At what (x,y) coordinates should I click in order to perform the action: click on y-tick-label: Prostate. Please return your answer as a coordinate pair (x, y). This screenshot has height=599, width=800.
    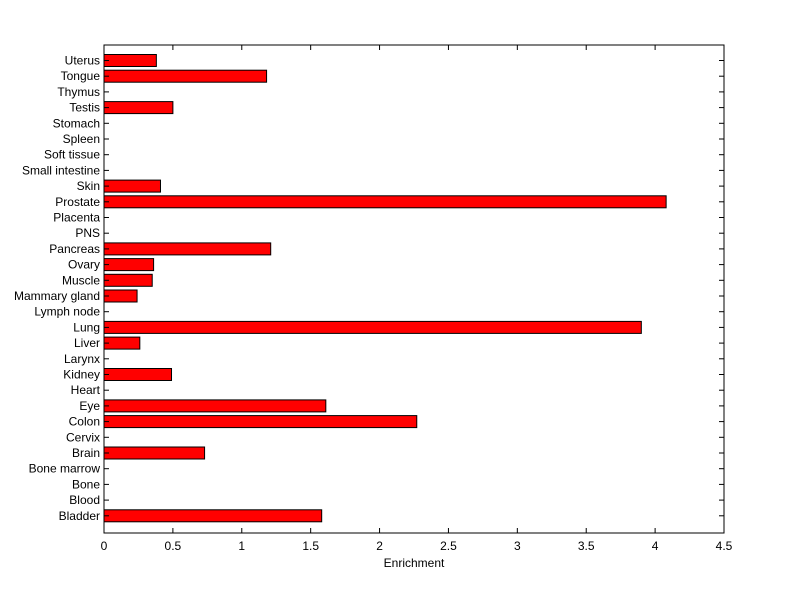
    Looking at the image, I should click on (77, 202).